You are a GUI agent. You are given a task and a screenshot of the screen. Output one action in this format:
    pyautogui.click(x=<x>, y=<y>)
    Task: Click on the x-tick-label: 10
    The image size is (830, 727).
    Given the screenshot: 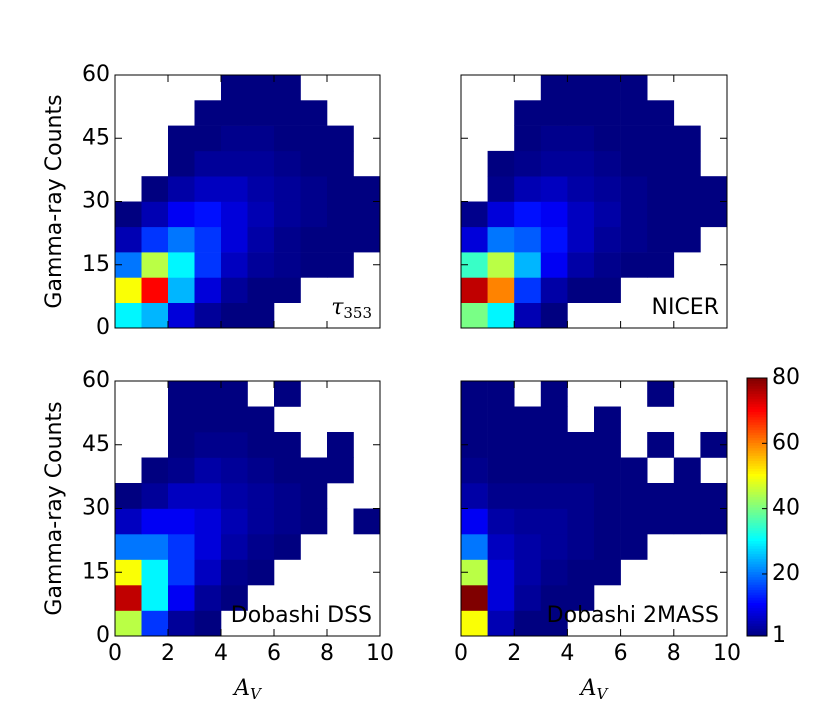 What is the action you would take?
    pyautogui.click(x=380, y=653)
    